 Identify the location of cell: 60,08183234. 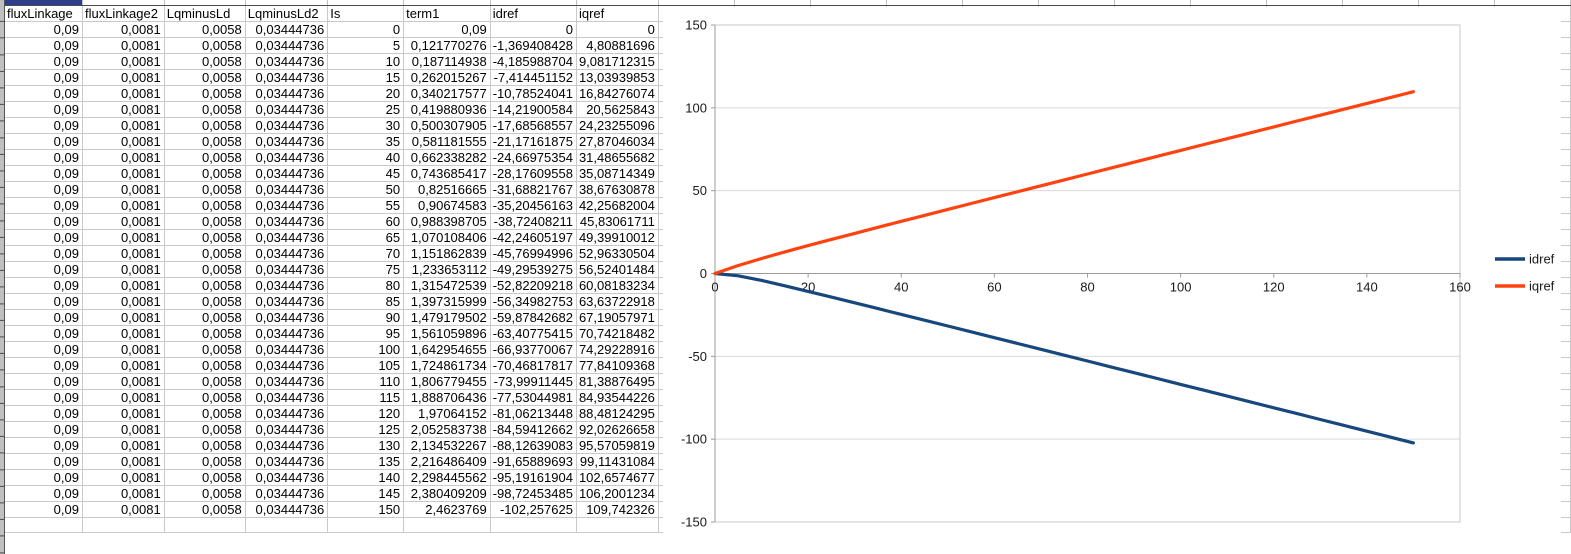
(617, 285).